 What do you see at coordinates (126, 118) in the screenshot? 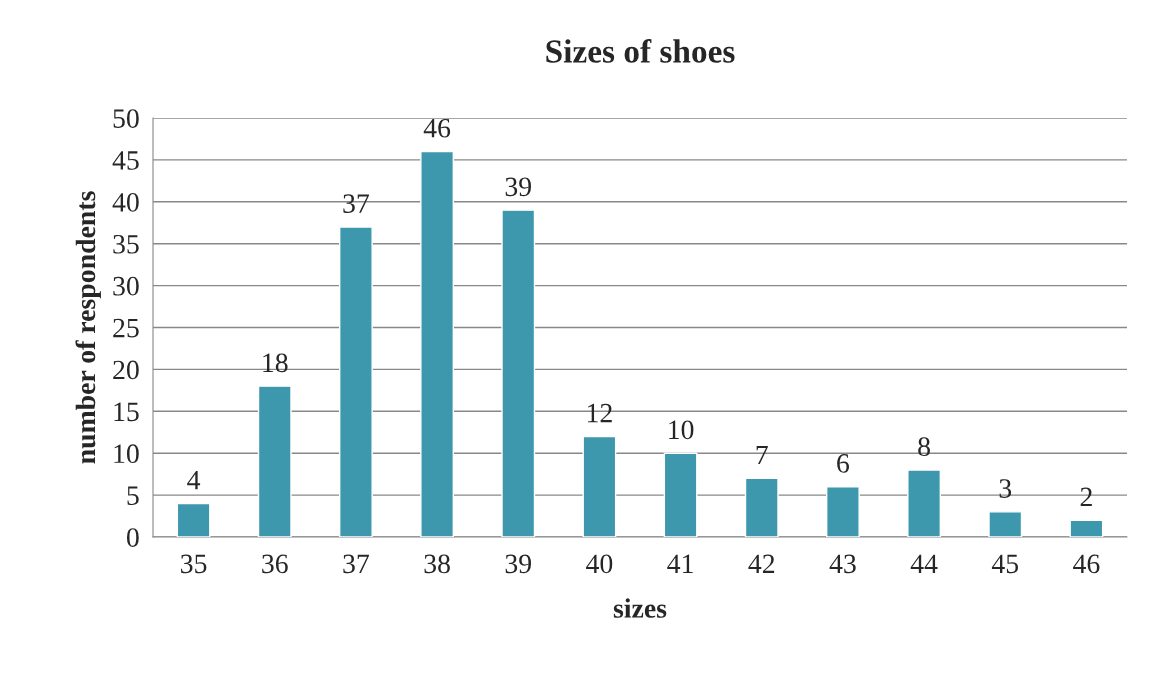
I see `y-tick-label: 50` at bounding box center [126, 118].